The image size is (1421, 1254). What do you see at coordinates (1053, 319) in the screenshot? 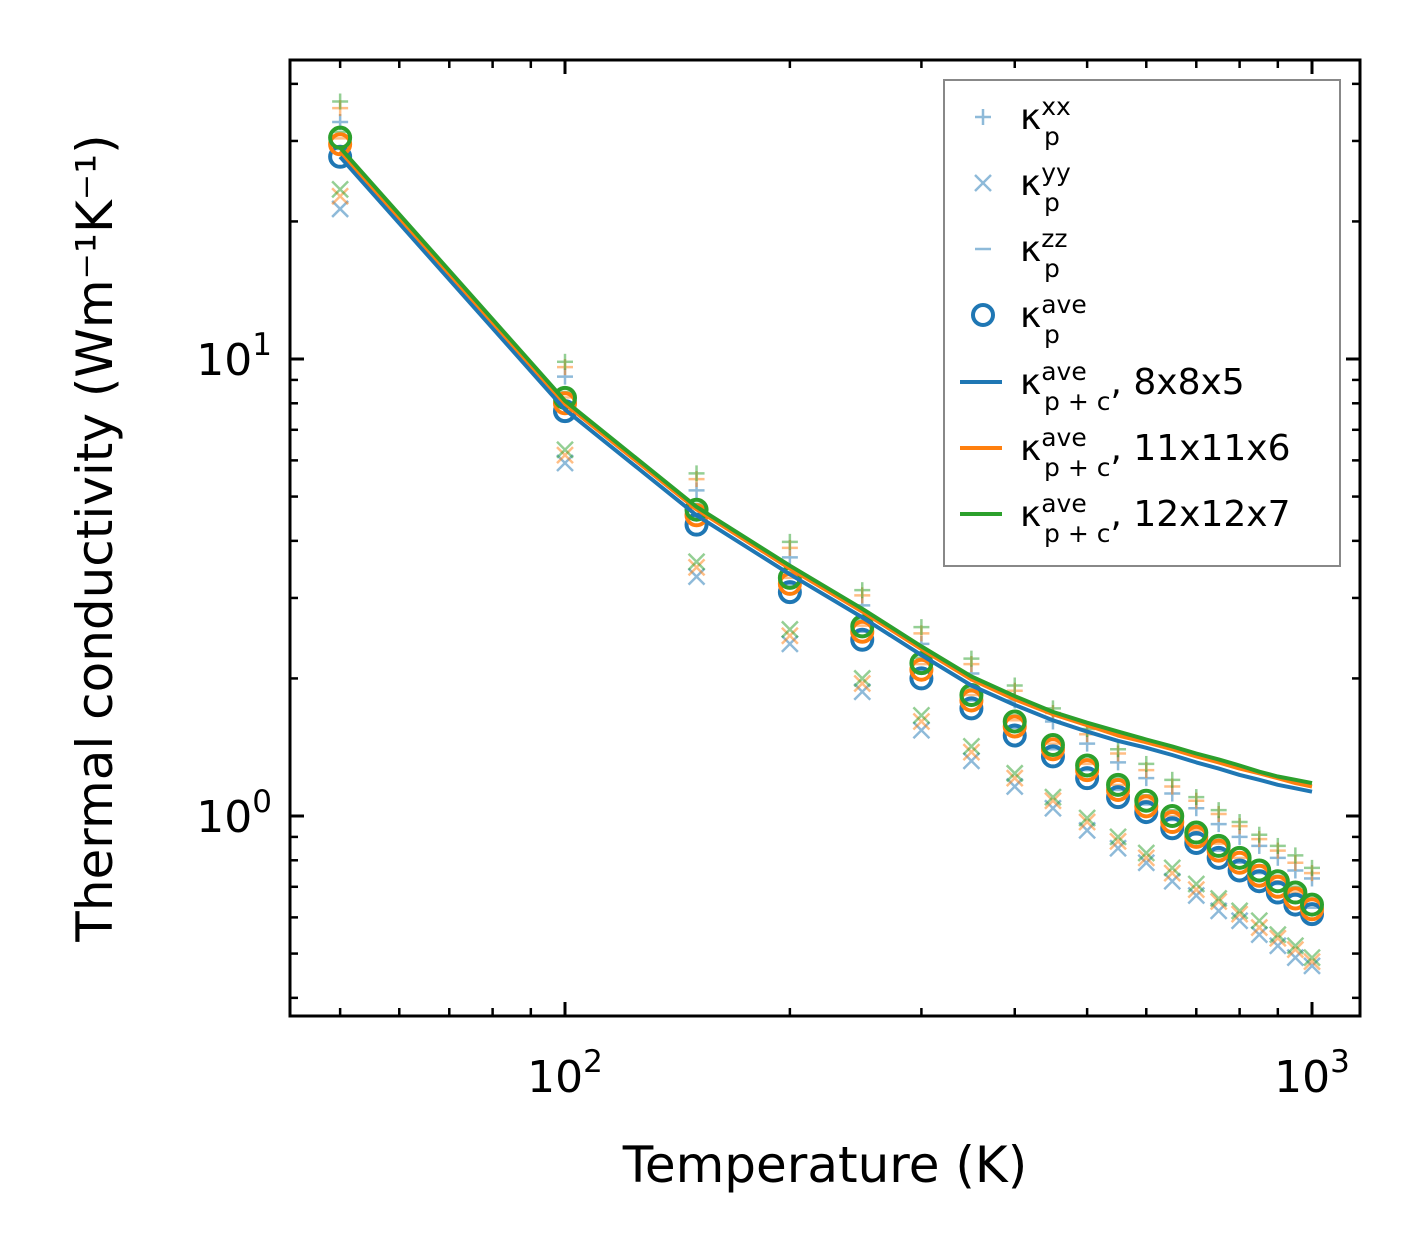
I see `legend-label: κave p` at bounding box center [1053, 319].